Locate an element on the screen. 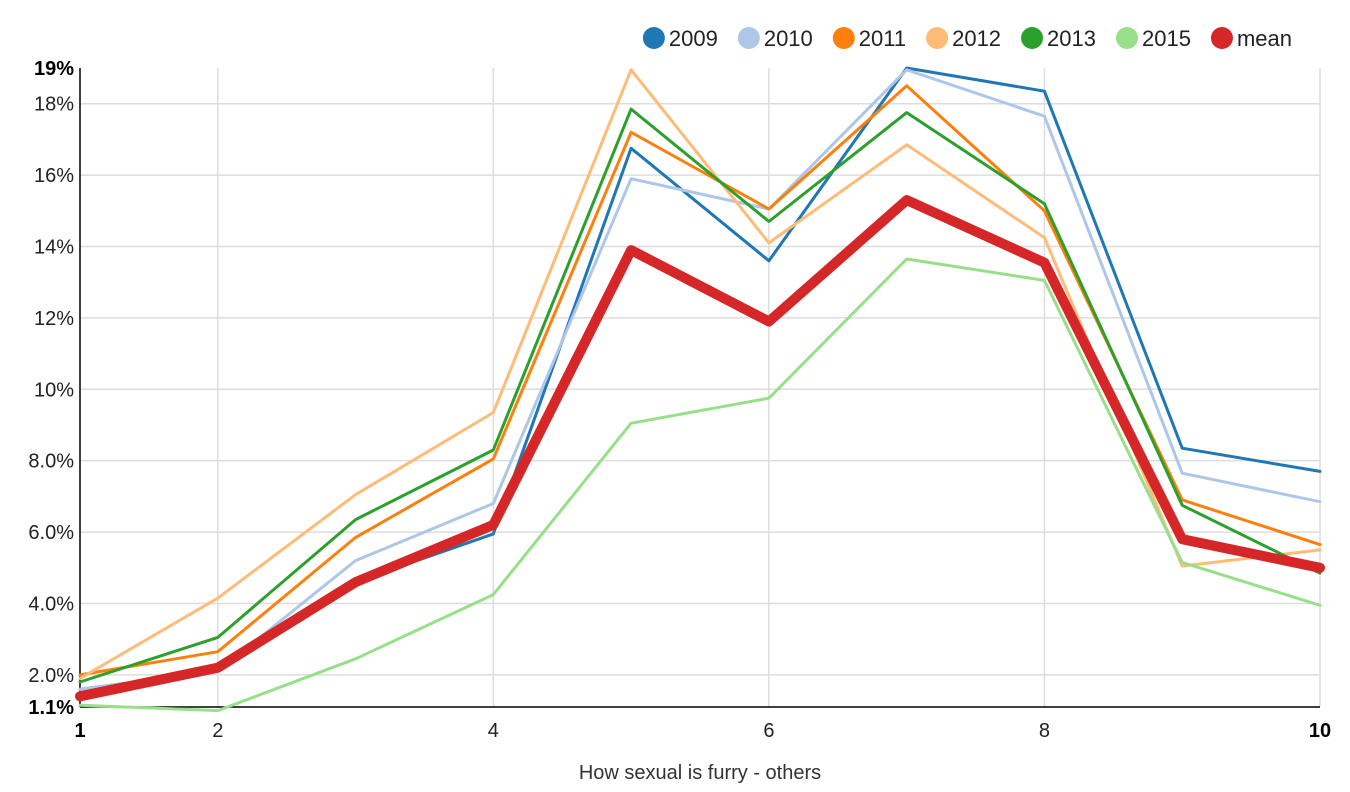  legend-item-2009: 2009 is located at coordinates (680, 38).